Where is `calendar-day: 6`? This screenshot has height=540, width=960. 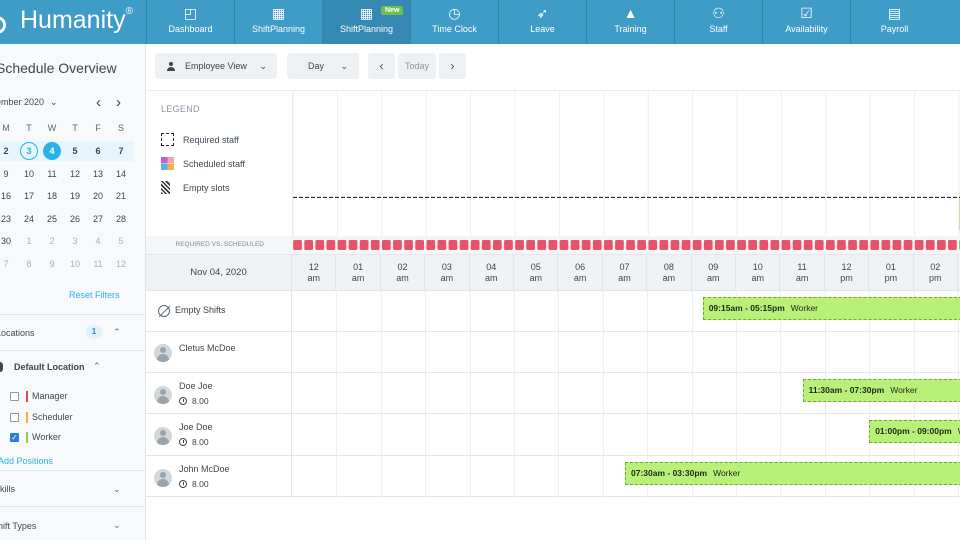
calendar-day: 6 is located at coordinates (98, 151).